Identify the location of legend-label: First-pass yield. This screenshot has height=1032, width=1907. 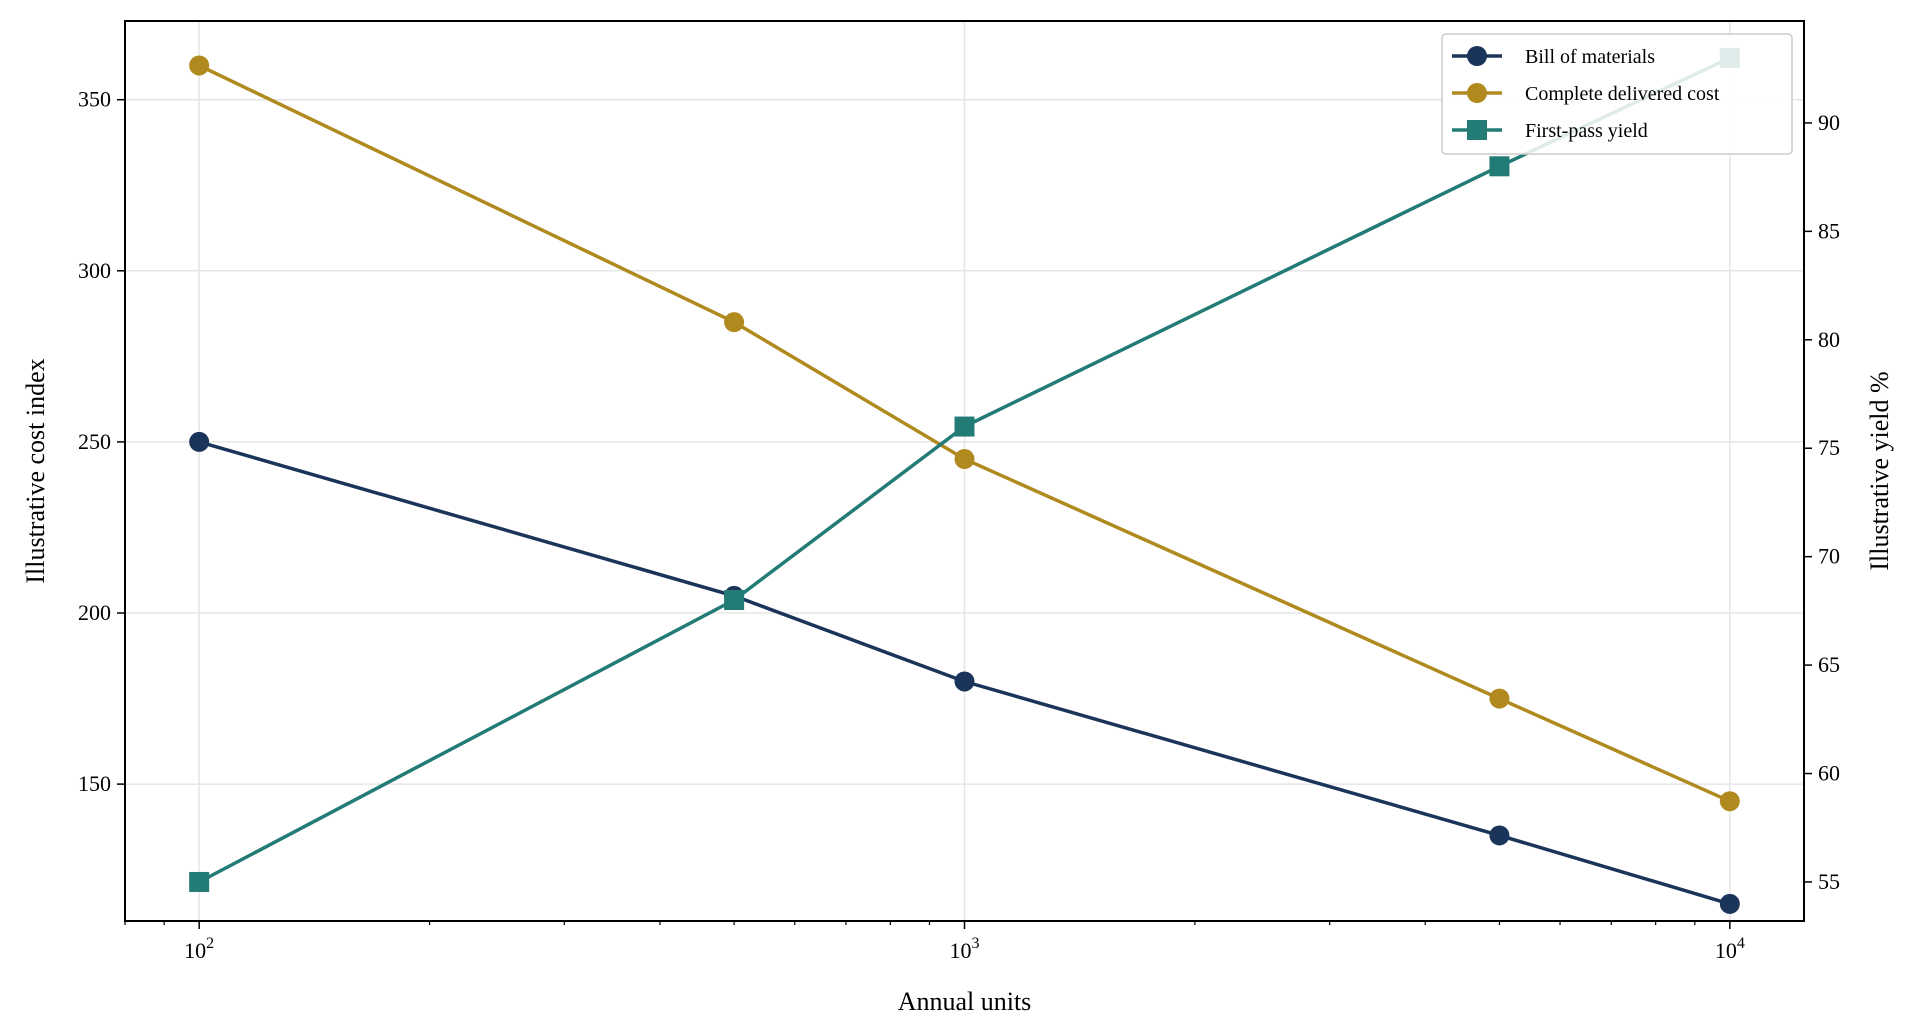
(1586, 131).